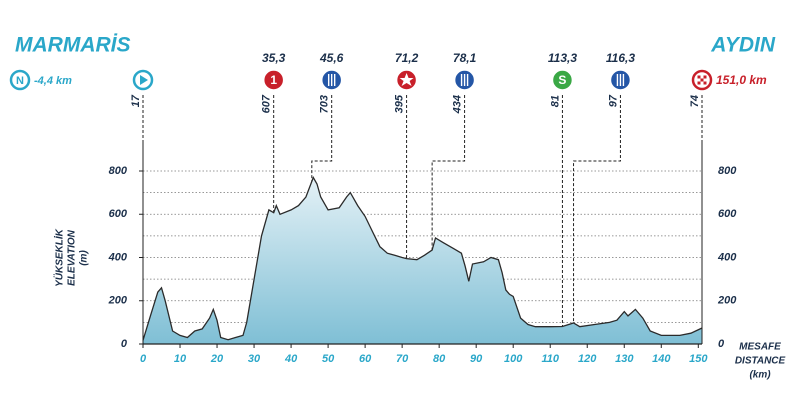 The height and width of the screenshot is (411, 800). What do you see at coordinates (727, 257) in the screenshot?
I see `y-tick-label-right: 400` at bounding box center [727, 257].